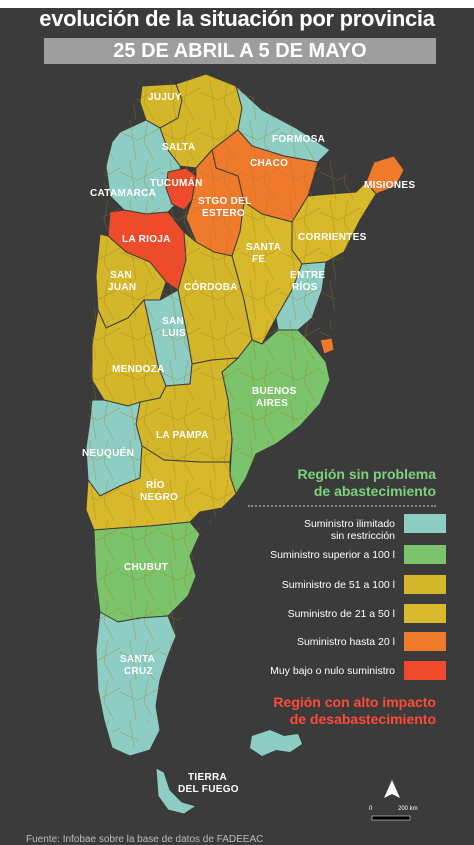  I want to click on label-salta: SALTA, so click(178, 147).